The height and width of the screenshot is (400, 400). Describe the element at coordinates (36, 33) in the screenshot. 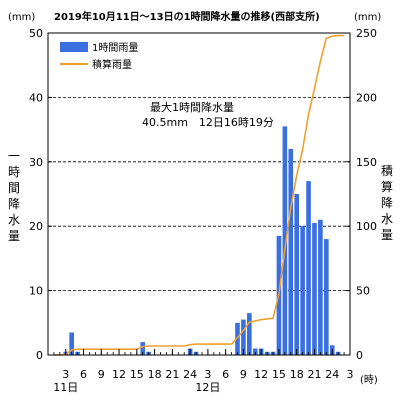

I see `left-tick-label: 50` at that location.